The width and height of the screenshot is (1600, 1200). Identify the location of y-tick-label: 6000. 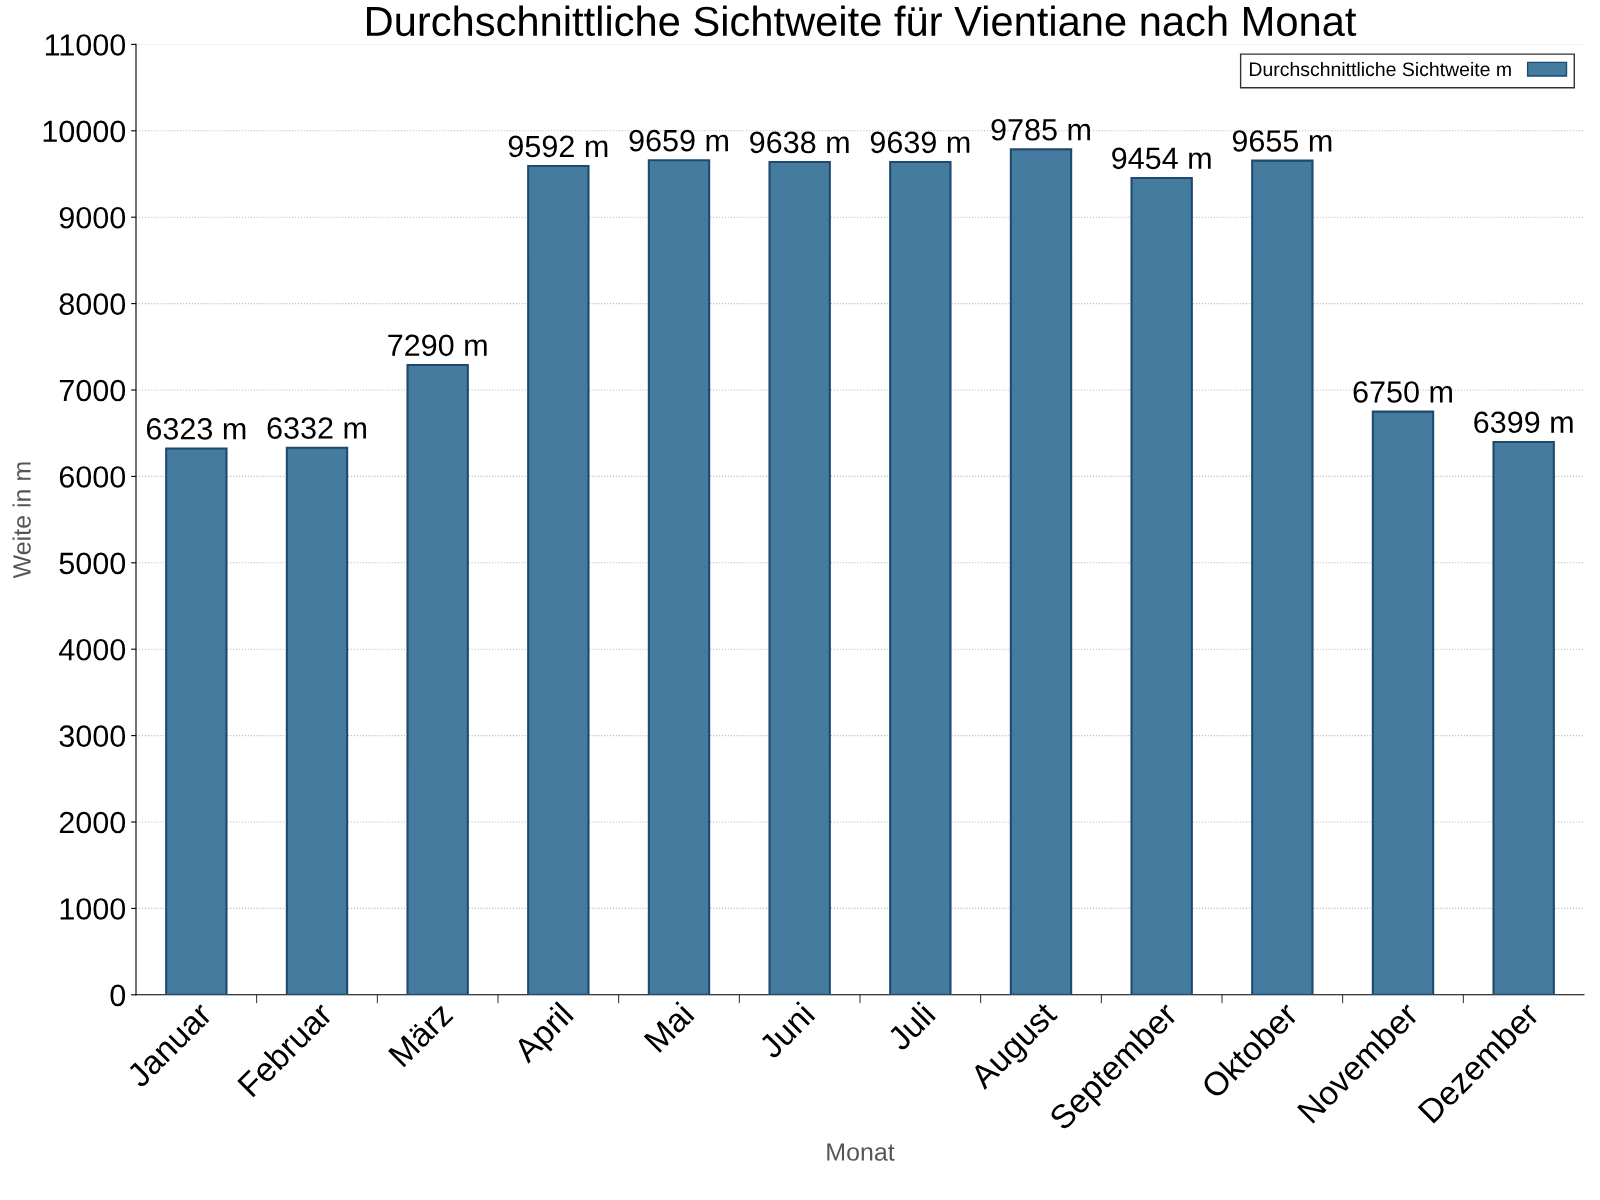
(92, 477).